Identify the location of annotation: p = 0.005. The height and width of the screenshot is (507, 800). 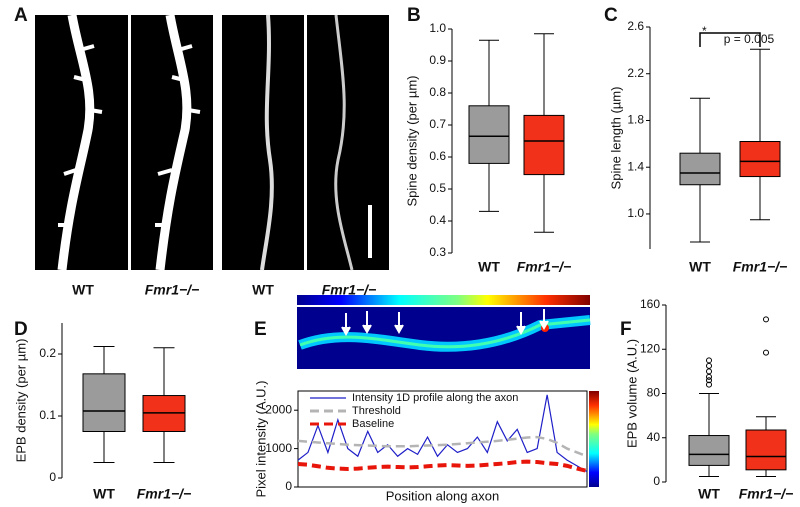
(749, 39).